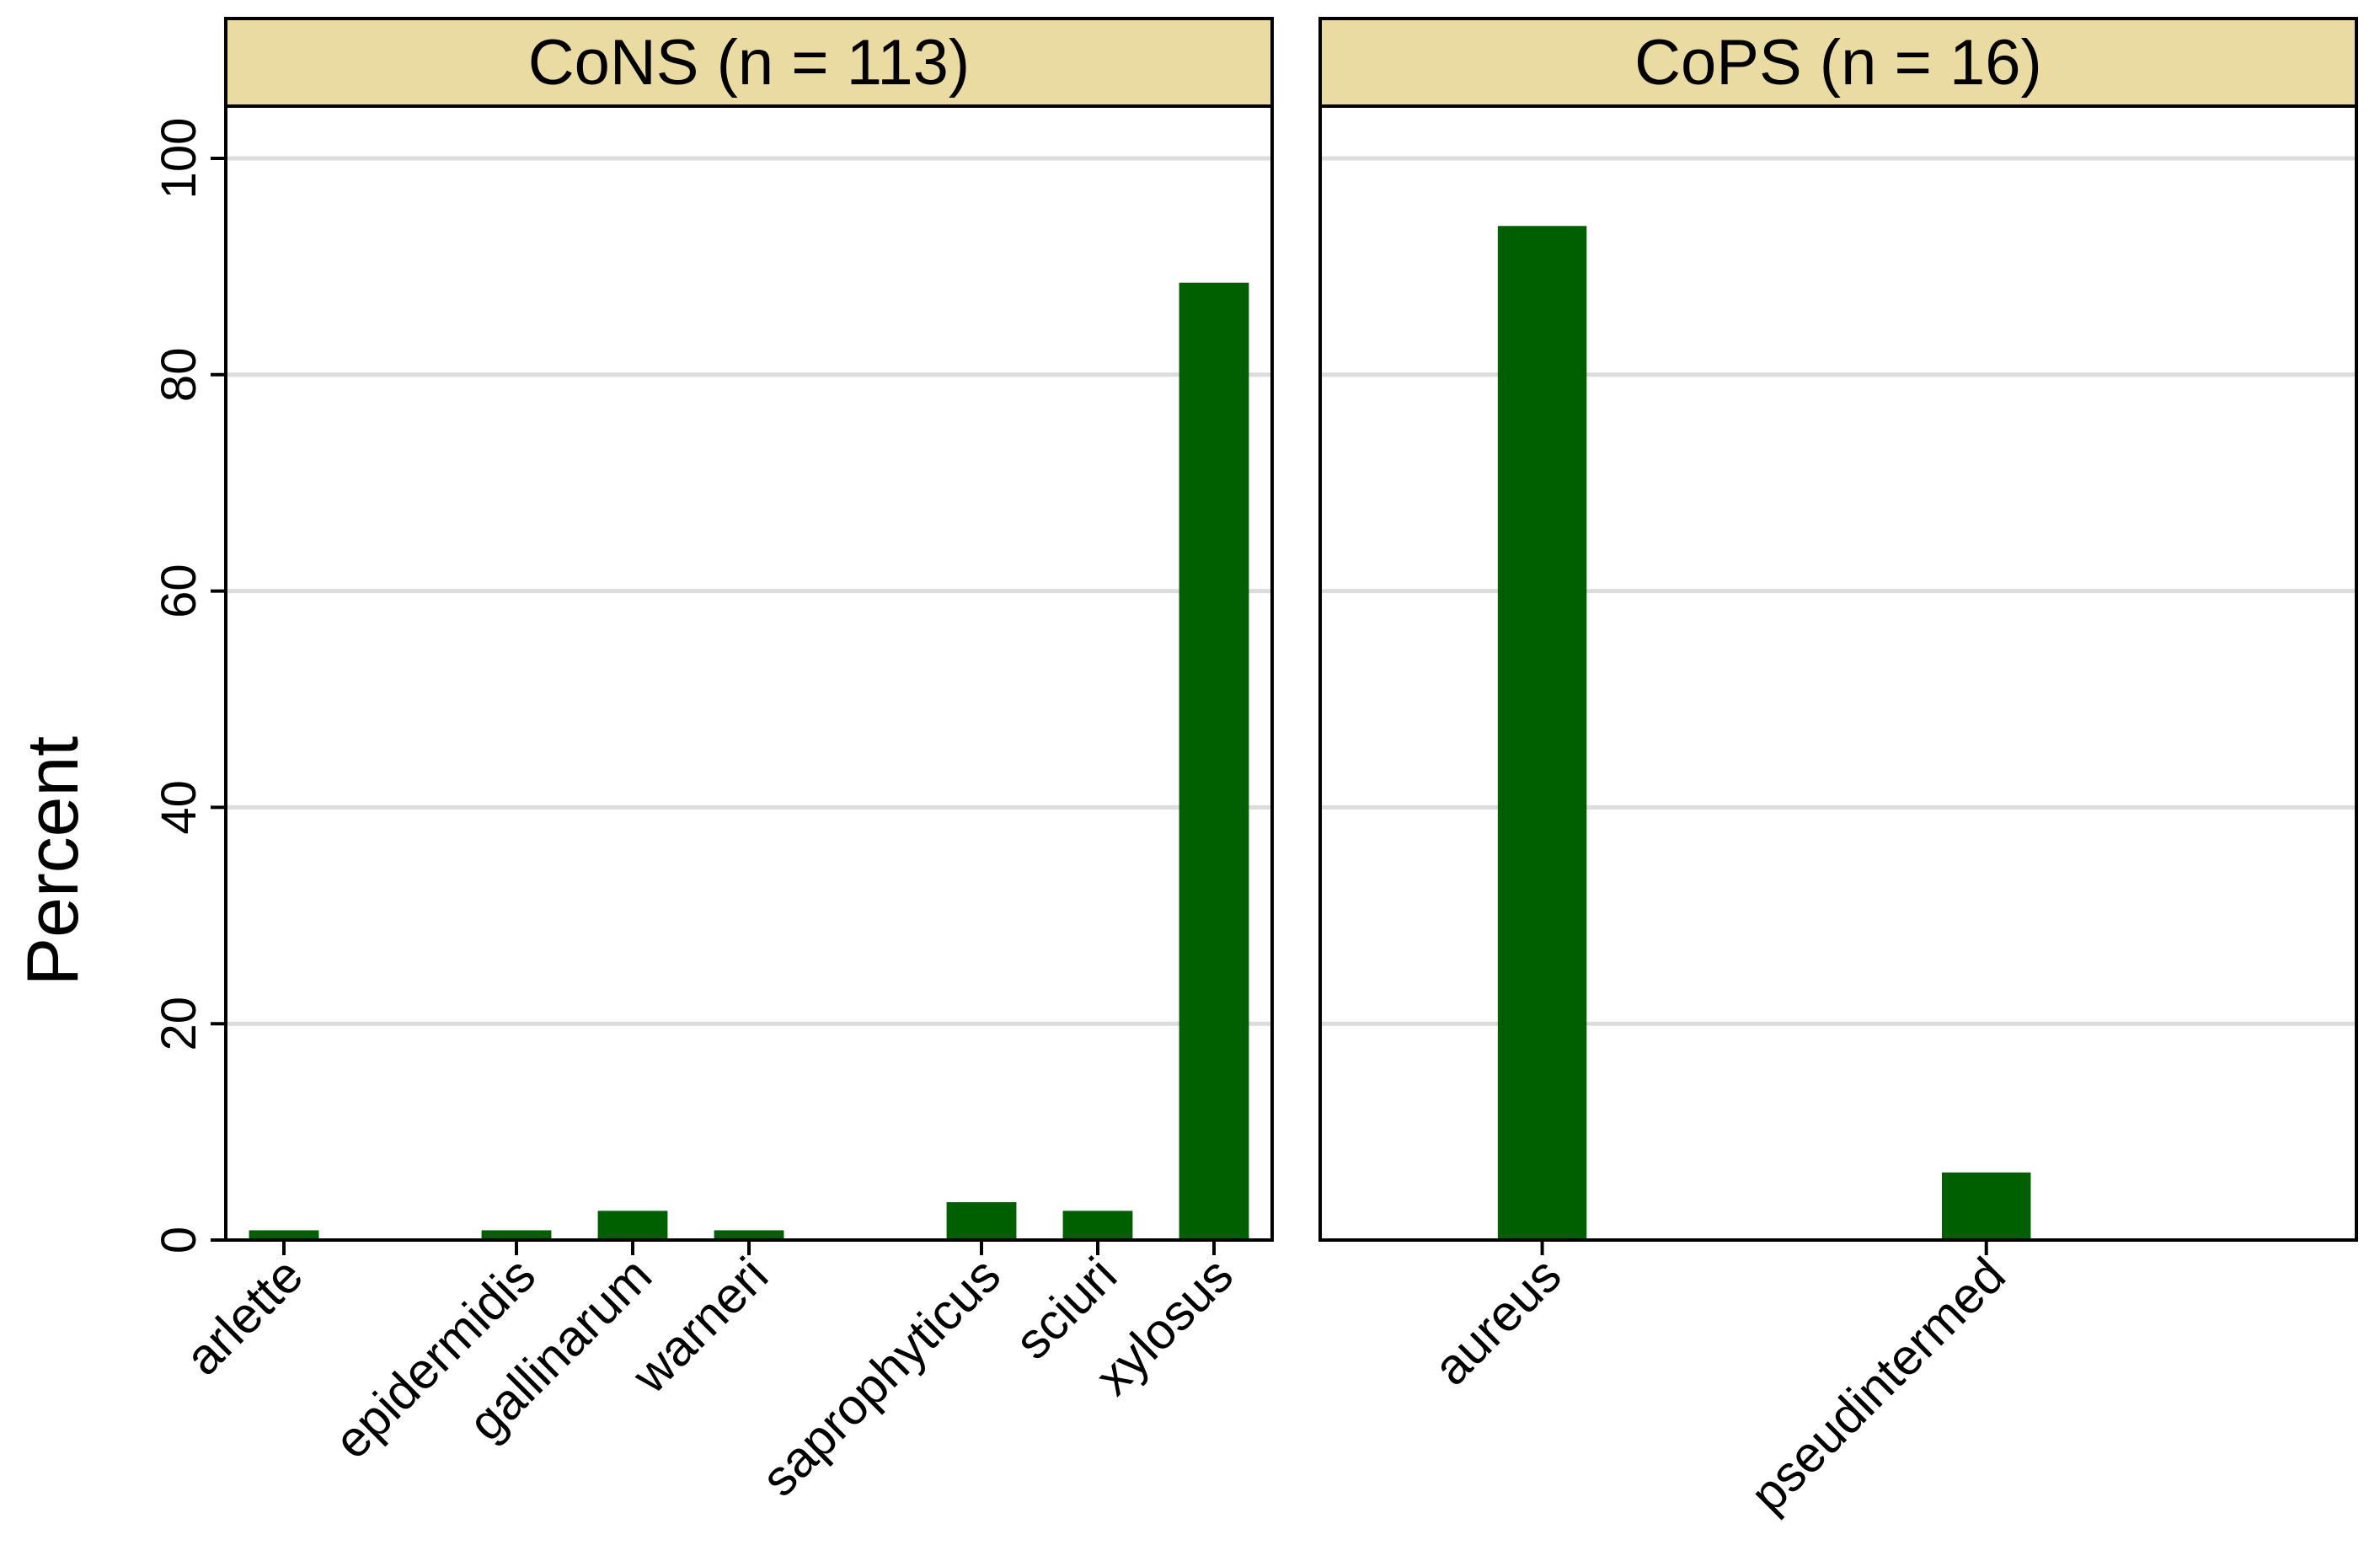  I want to click on y-tick-label: 60, so click(179, 591).